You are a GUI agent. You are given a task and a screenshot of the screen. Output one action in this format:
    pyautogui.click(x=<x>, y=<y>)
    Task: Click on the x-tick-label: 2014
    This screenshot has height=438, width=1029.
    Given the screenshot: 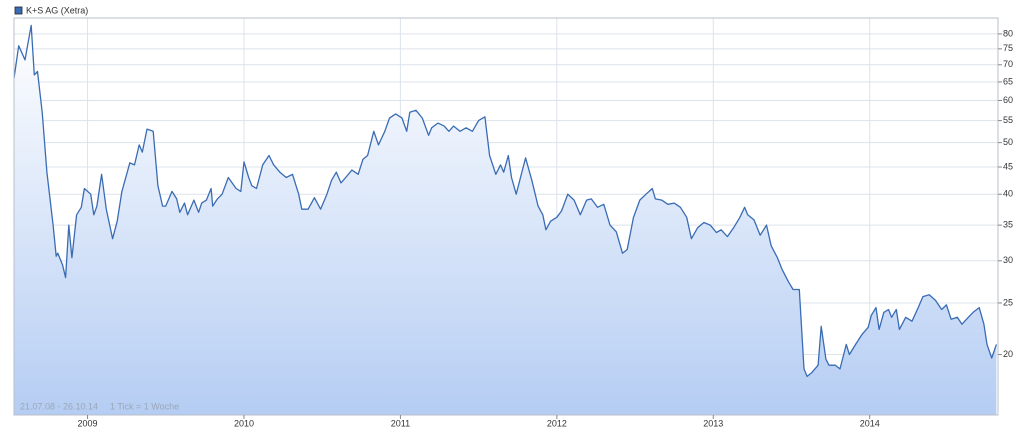 What is the action you would take?
    pyautogui.click(x=870, y=423)
    